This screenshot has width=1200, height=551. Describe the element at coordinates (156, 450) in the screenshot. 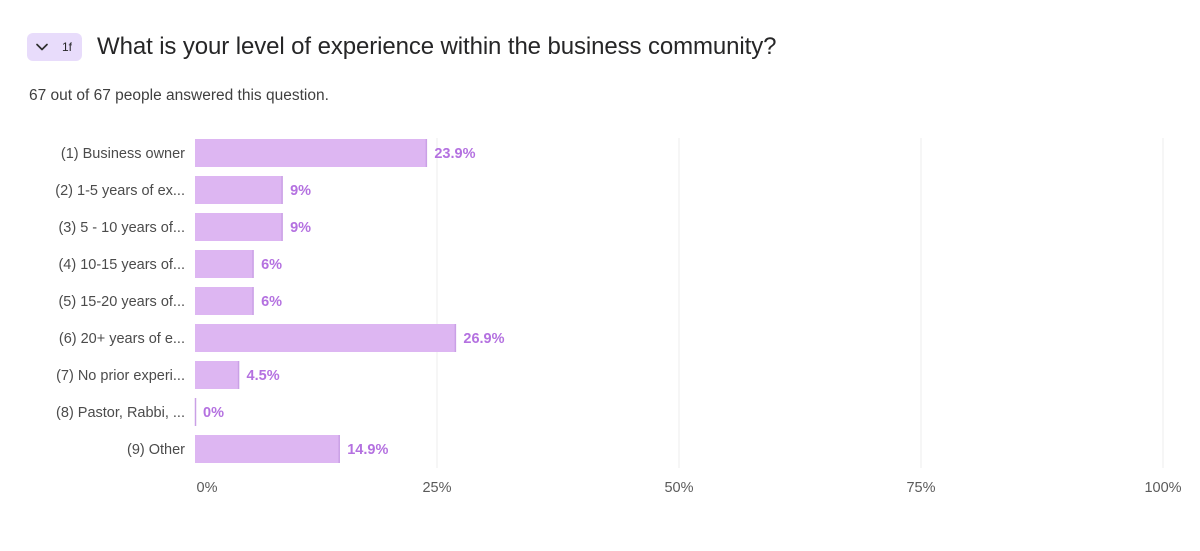

I see `category-label: (9) Other` at that location.